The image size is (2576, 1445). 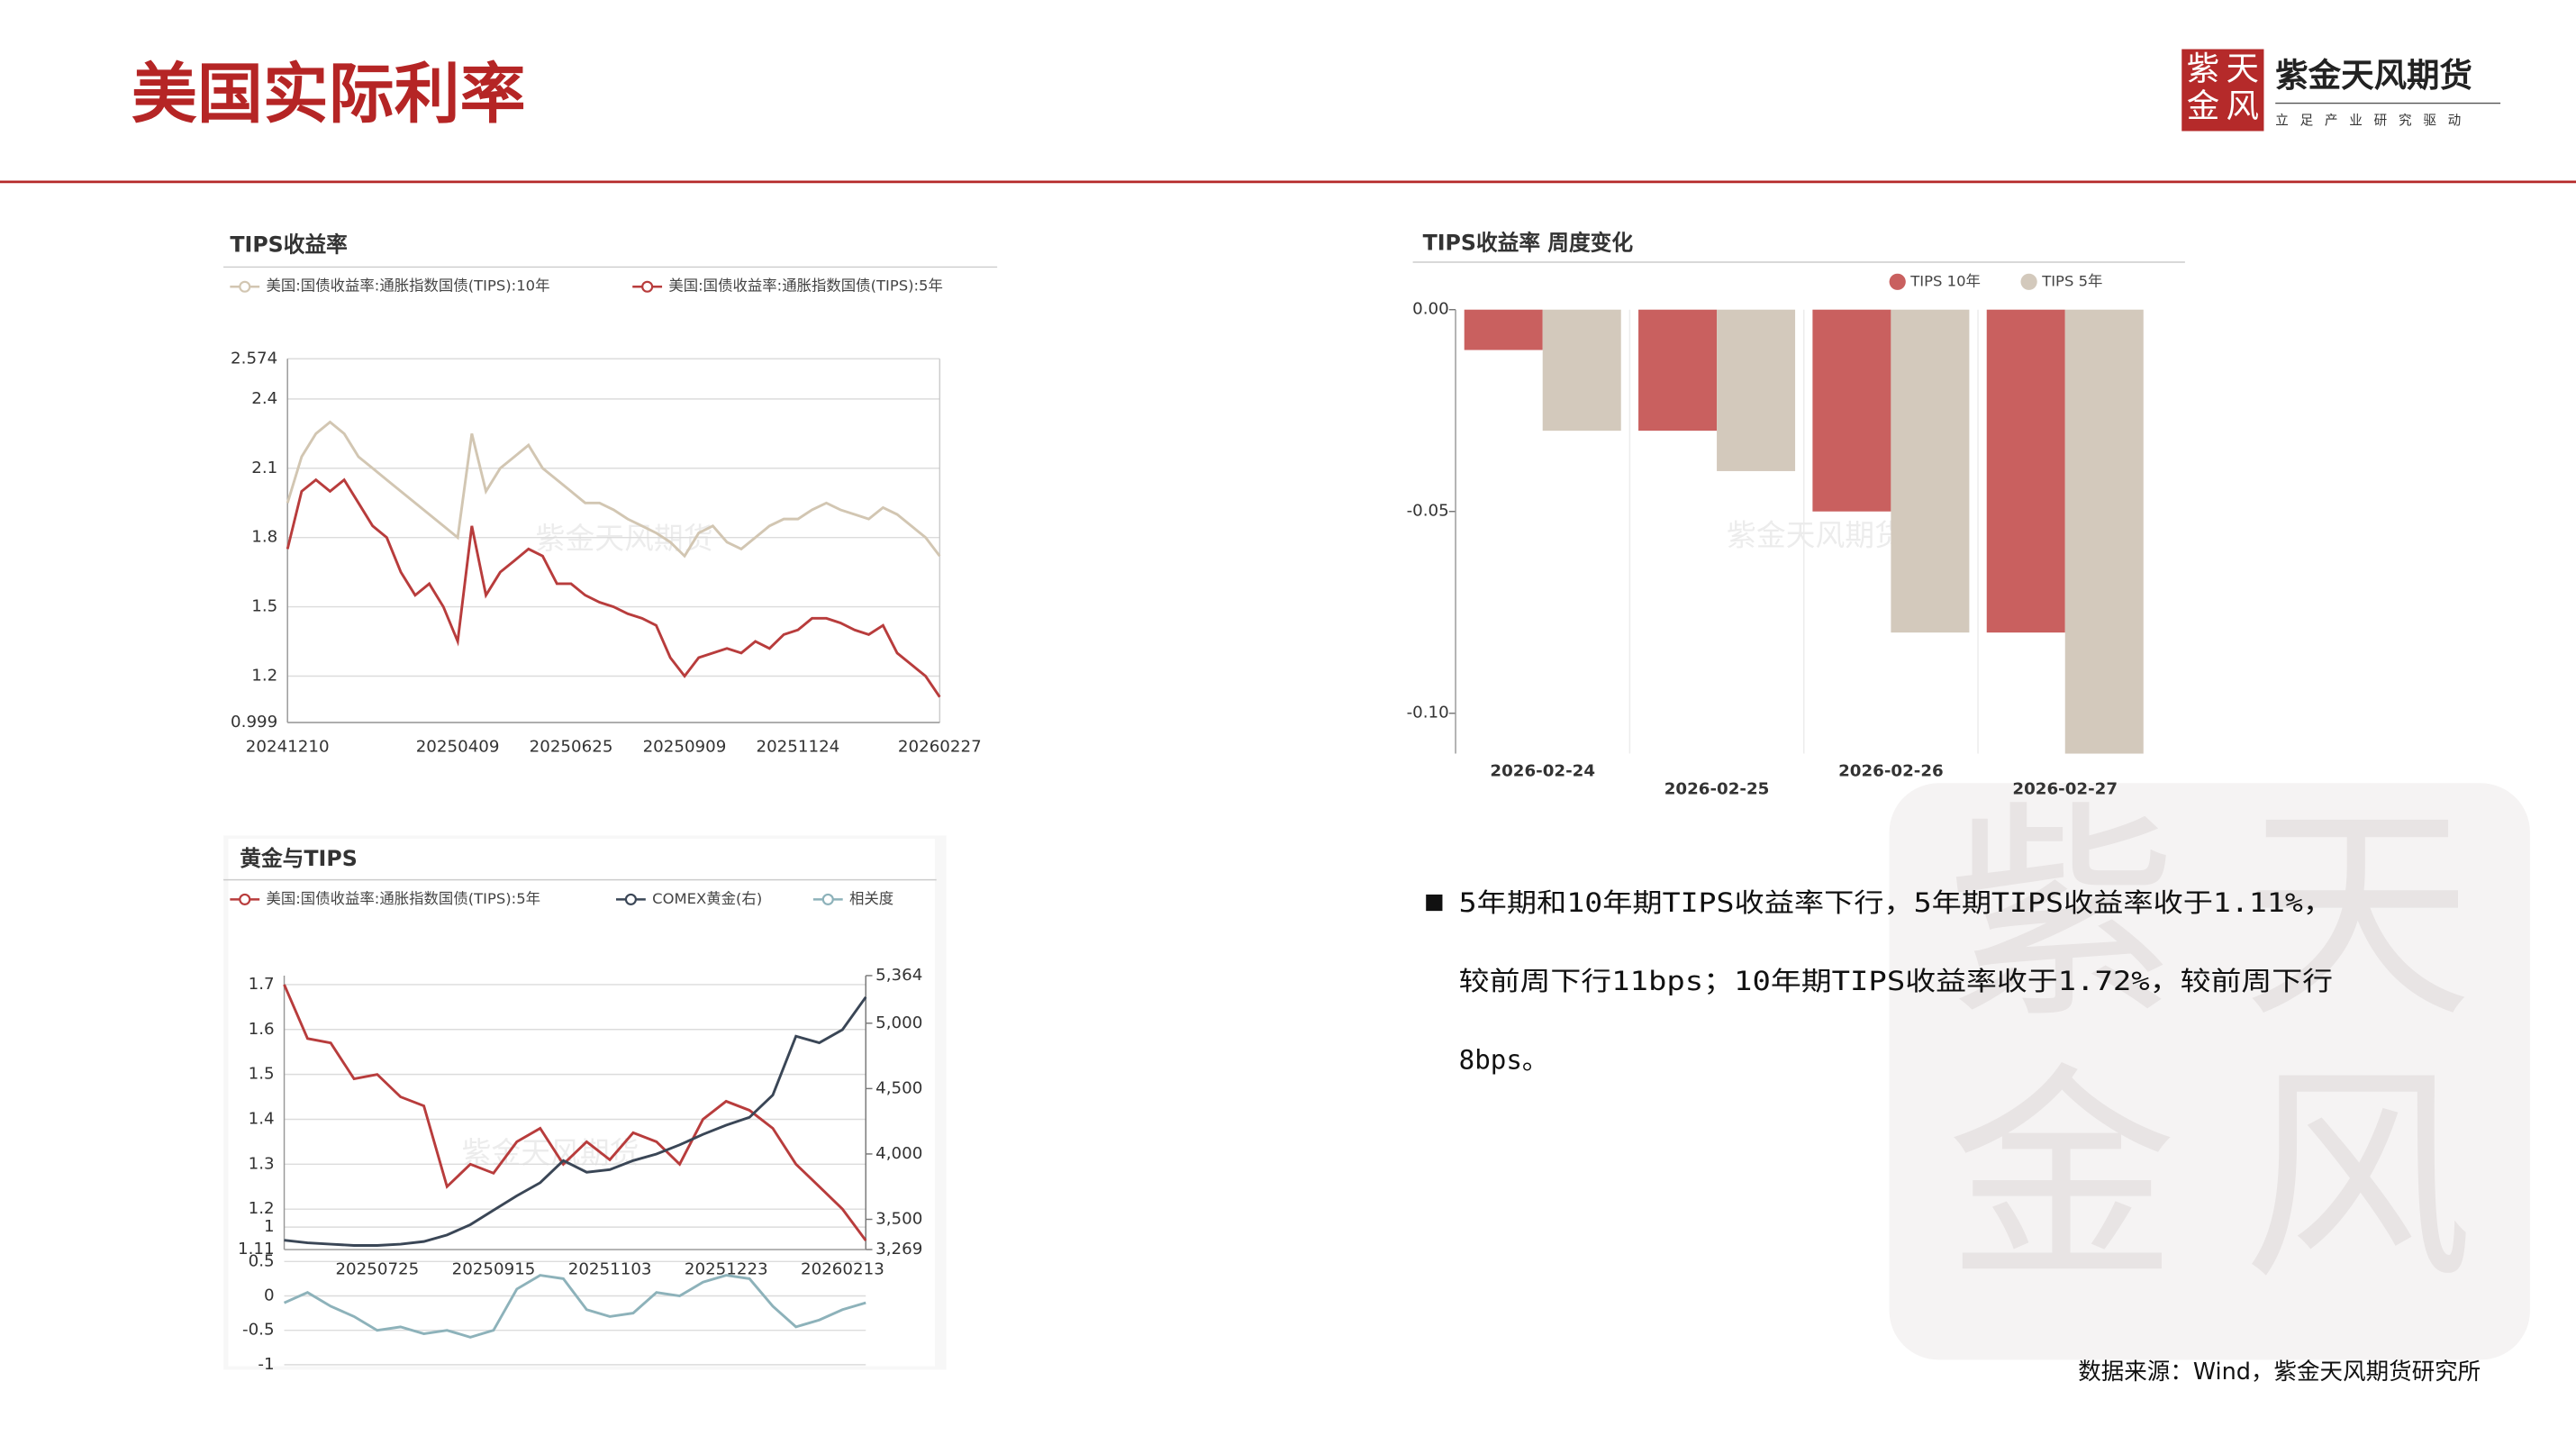 I want to click on tick-label: 4,500, so click(x=898, y=1087).